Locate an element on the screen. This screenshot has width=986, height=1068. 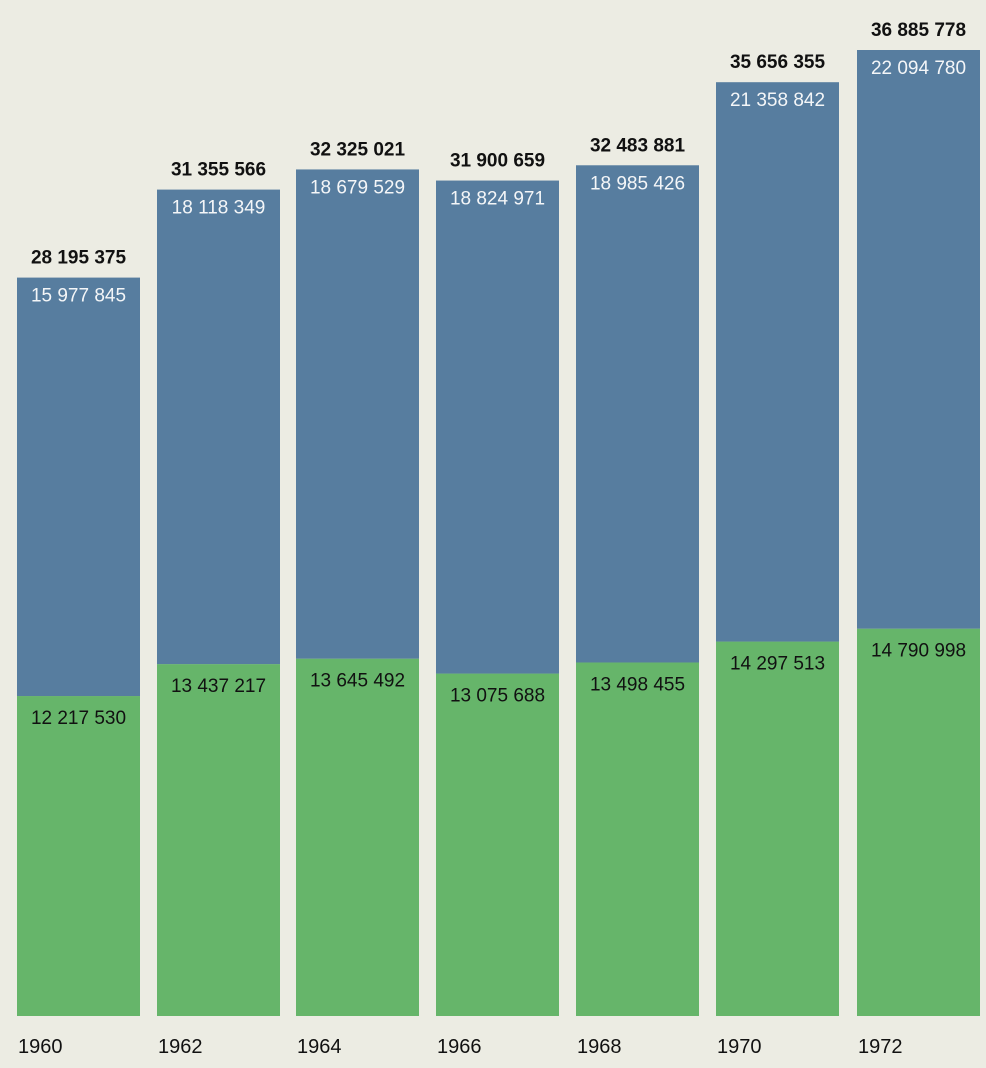
year-label-1960: 1960 is located at coordinates (40, 1047).